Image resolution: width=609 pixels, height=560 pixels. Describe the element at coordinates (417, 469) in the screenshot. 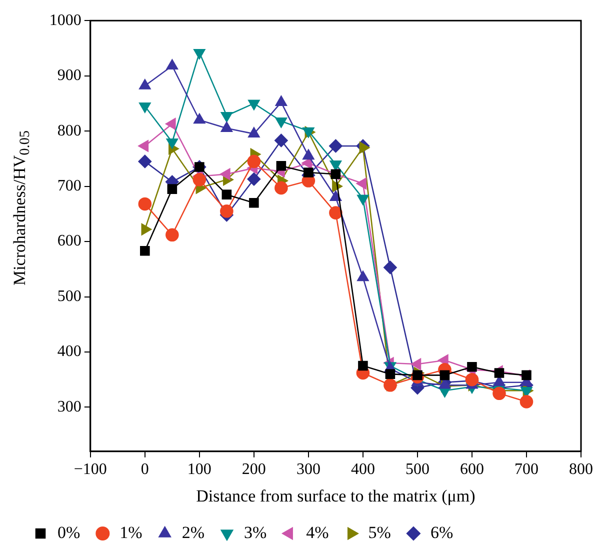

I see `x-tick-label: 500` at that location.